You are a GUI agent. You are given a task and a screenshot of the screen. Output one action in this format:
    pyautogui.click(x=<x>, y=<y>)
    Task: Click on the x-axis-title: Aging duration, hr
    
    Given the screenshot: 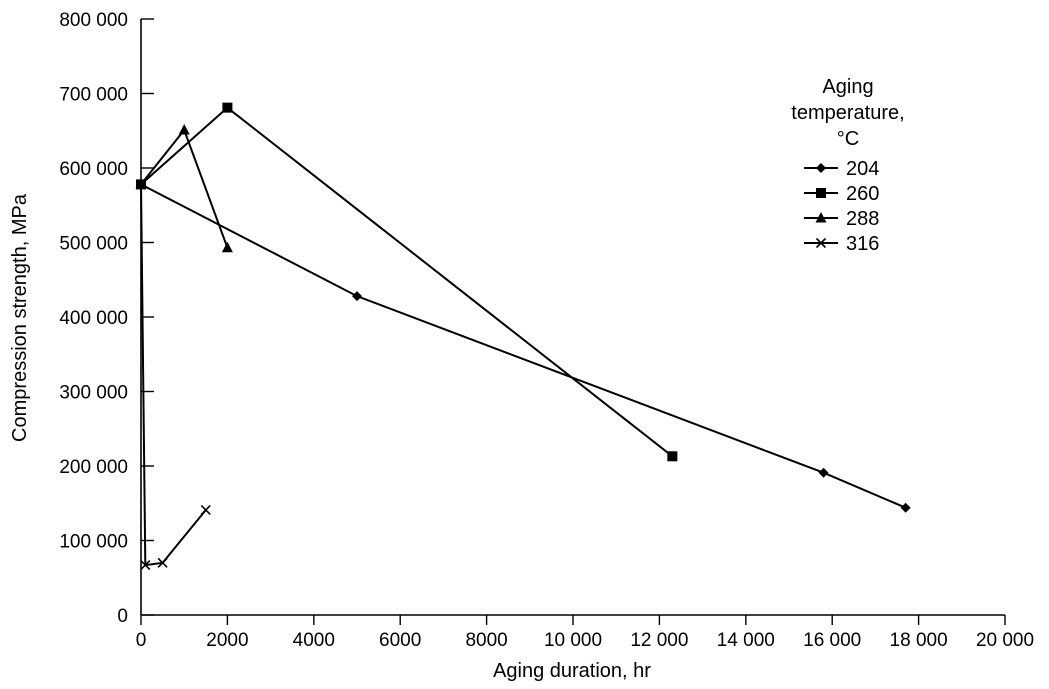 What is the action you would take?
    pyautogui.click(x=572, y=671)
    